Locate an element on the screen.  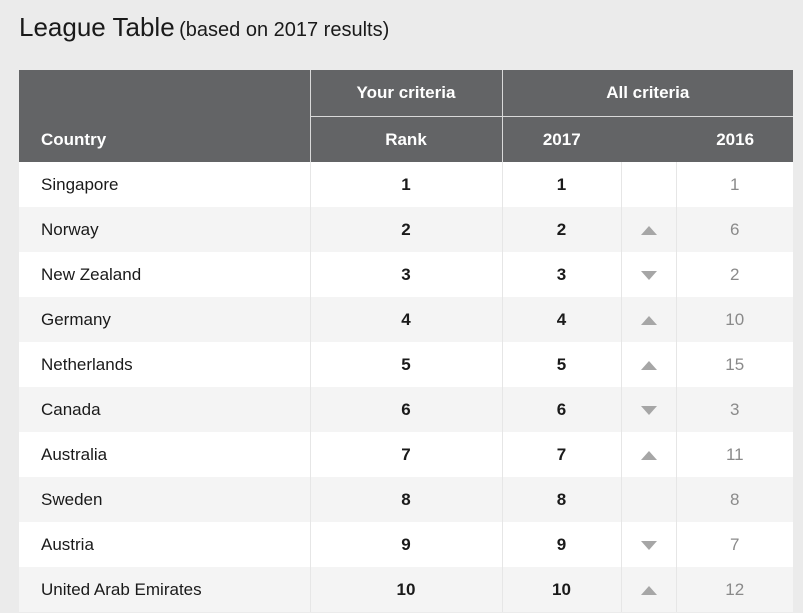
table-row: Australia 7 7 11 is located at coordinates (406, 454).